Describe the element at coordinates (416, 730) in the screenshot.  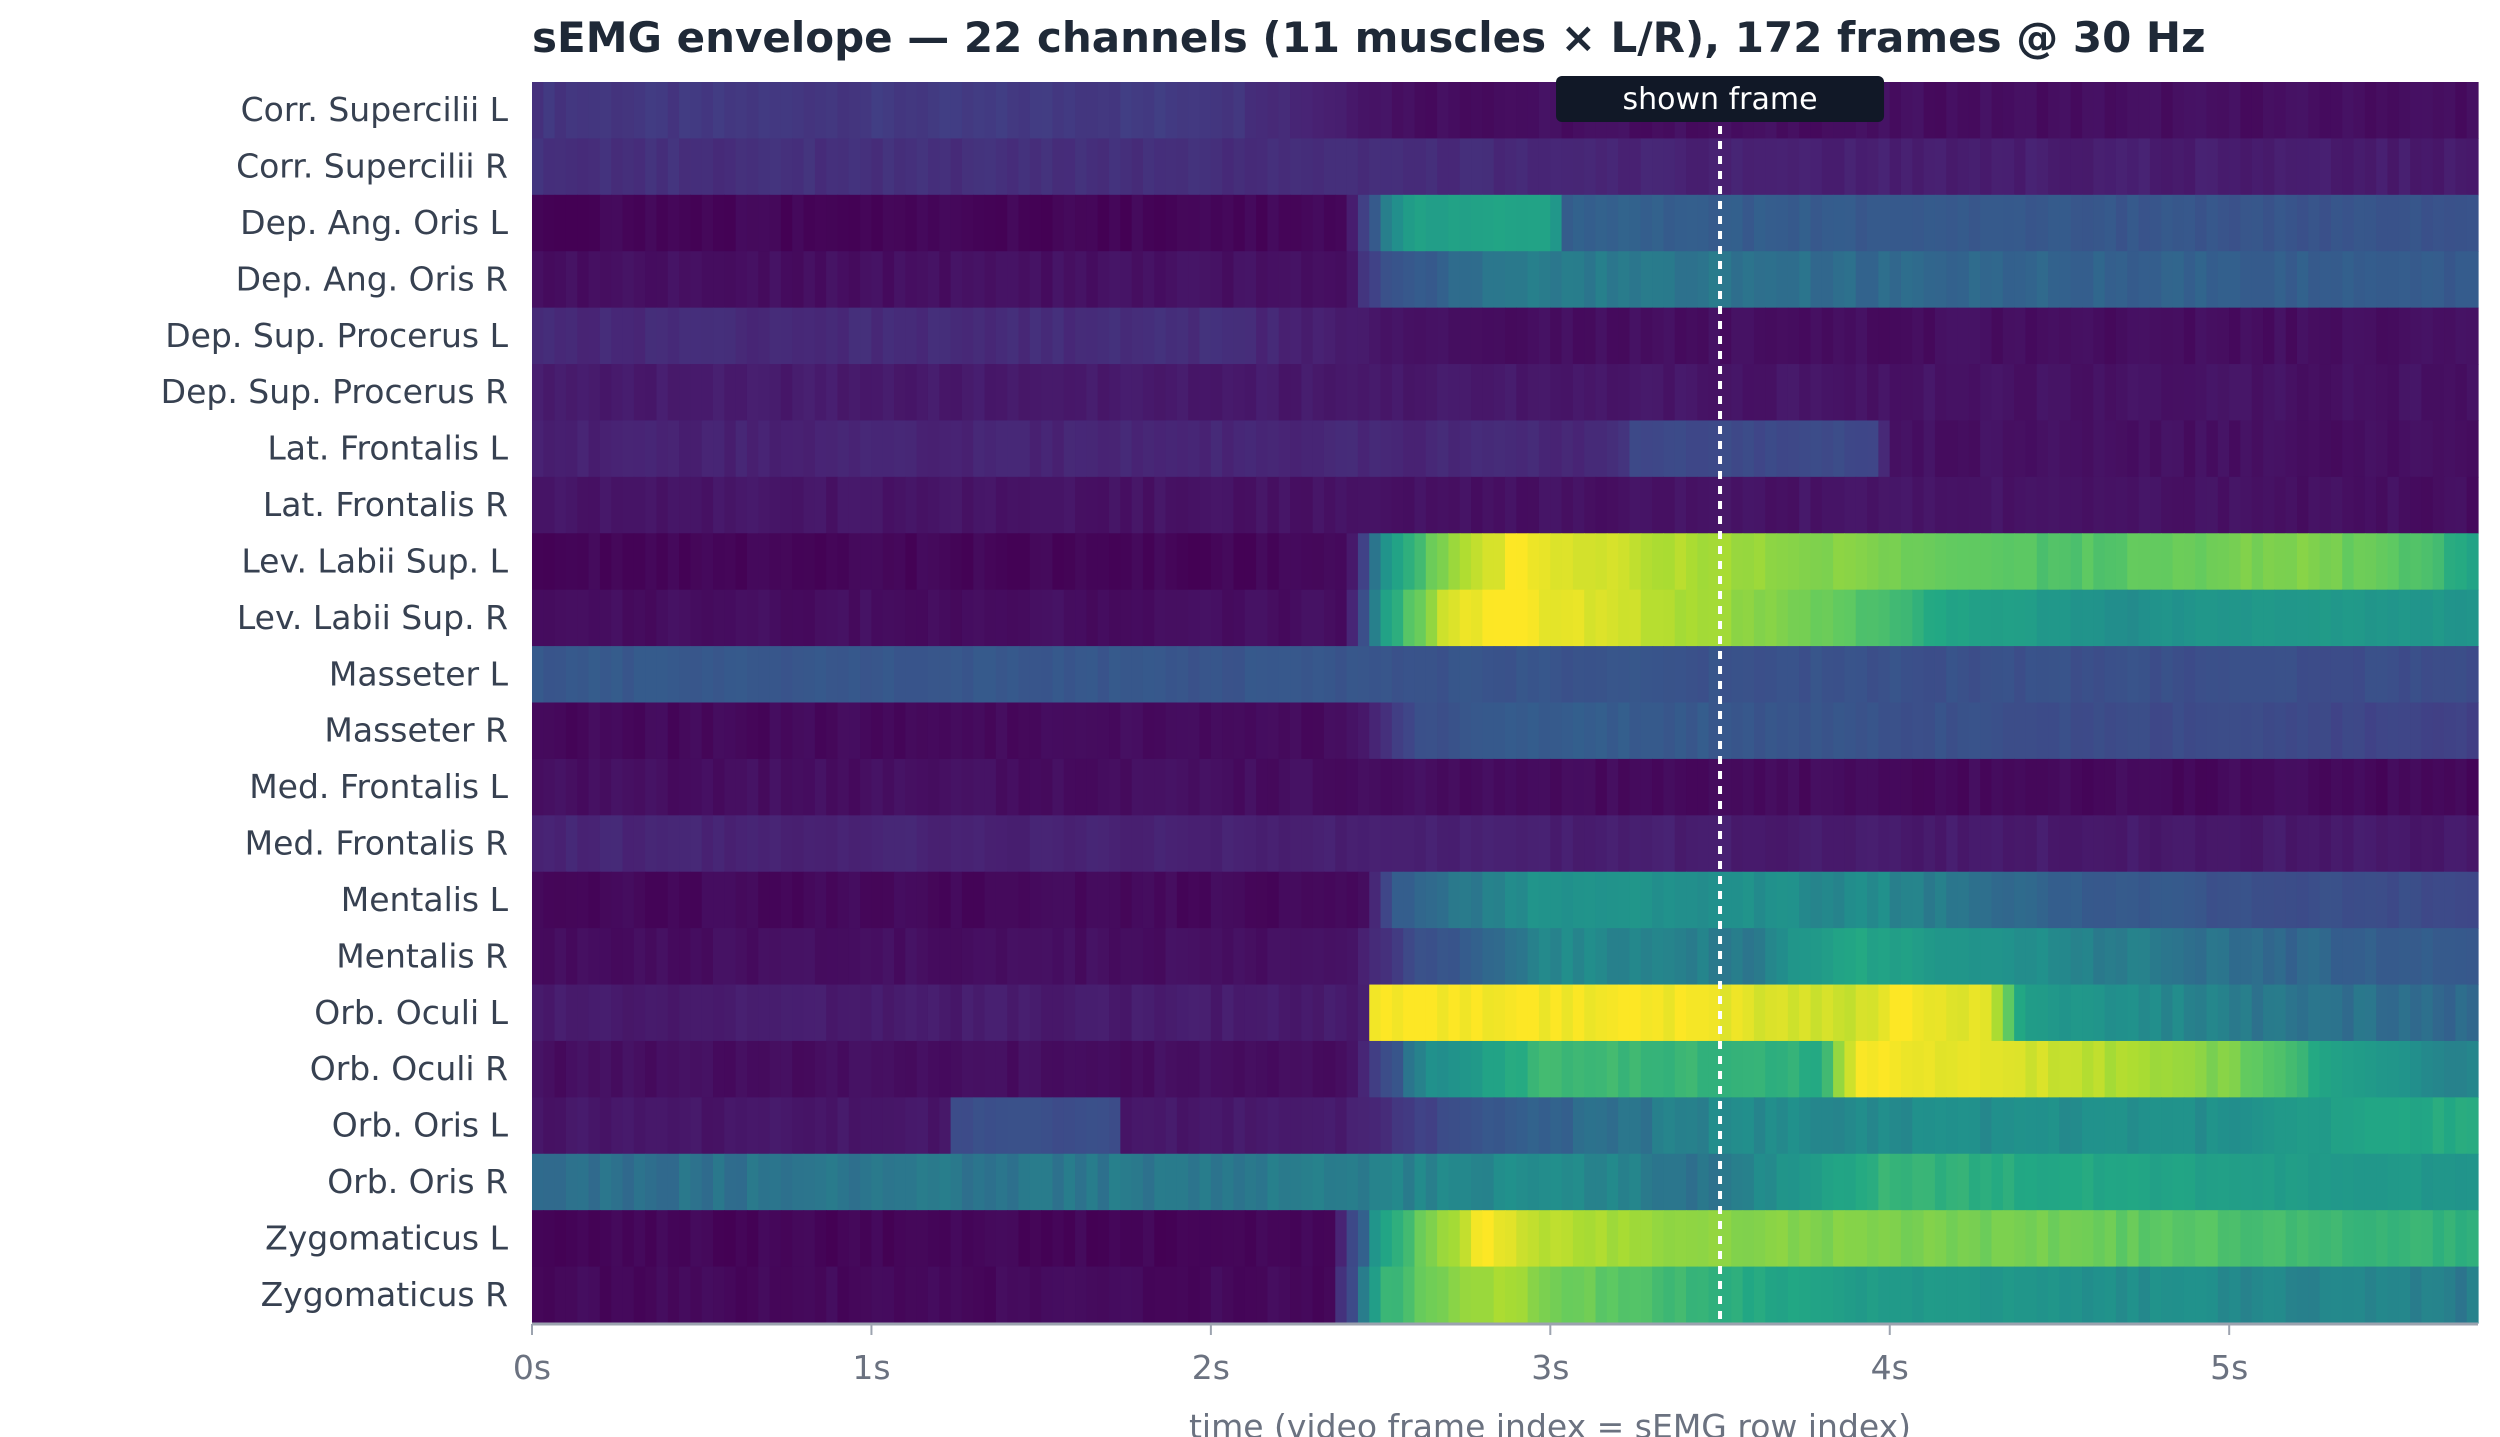
I see `row-label: Masseter R` at that location.